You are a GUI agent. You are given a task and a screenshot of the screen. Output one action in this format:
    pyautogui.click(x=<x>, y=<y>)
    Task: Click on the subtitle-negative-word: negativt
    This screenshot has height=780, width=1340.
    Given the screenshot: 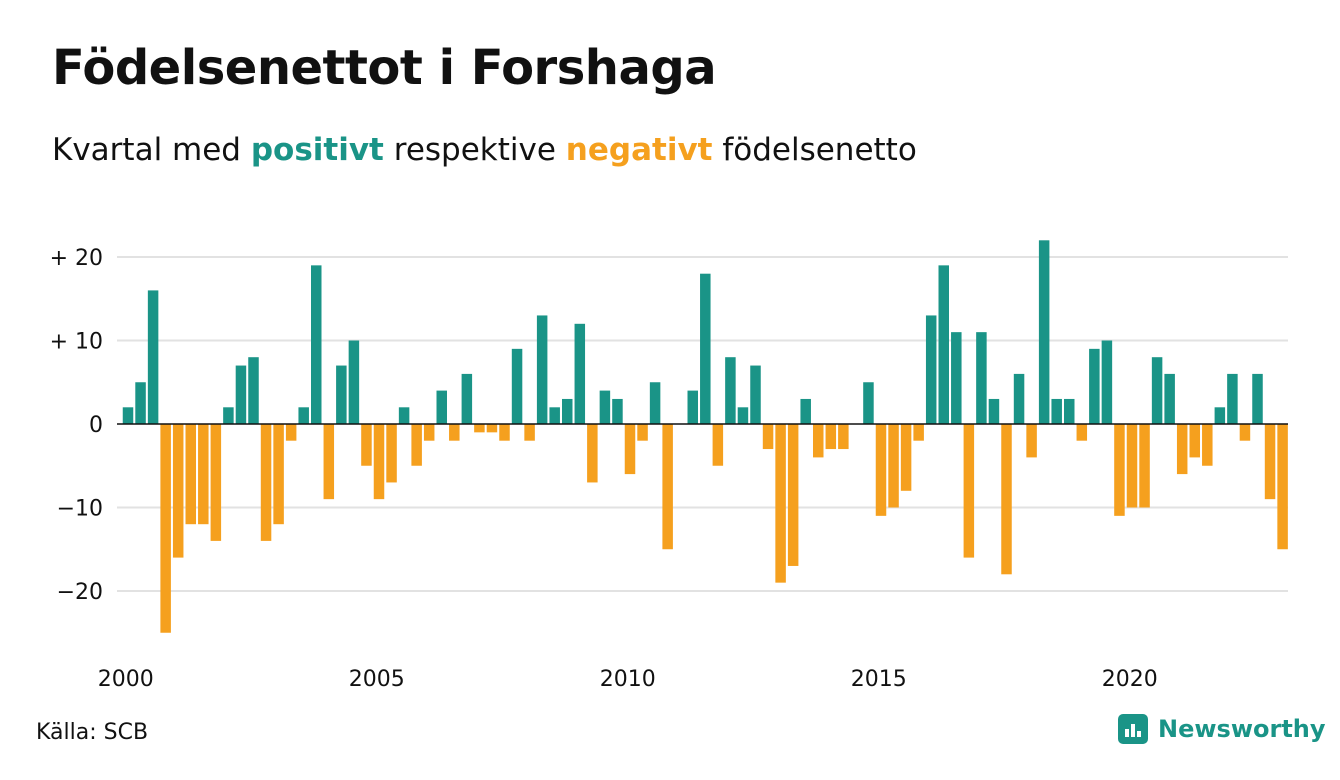 What is the action you would take?
    pyautogui.click(x=639, y=150)
    